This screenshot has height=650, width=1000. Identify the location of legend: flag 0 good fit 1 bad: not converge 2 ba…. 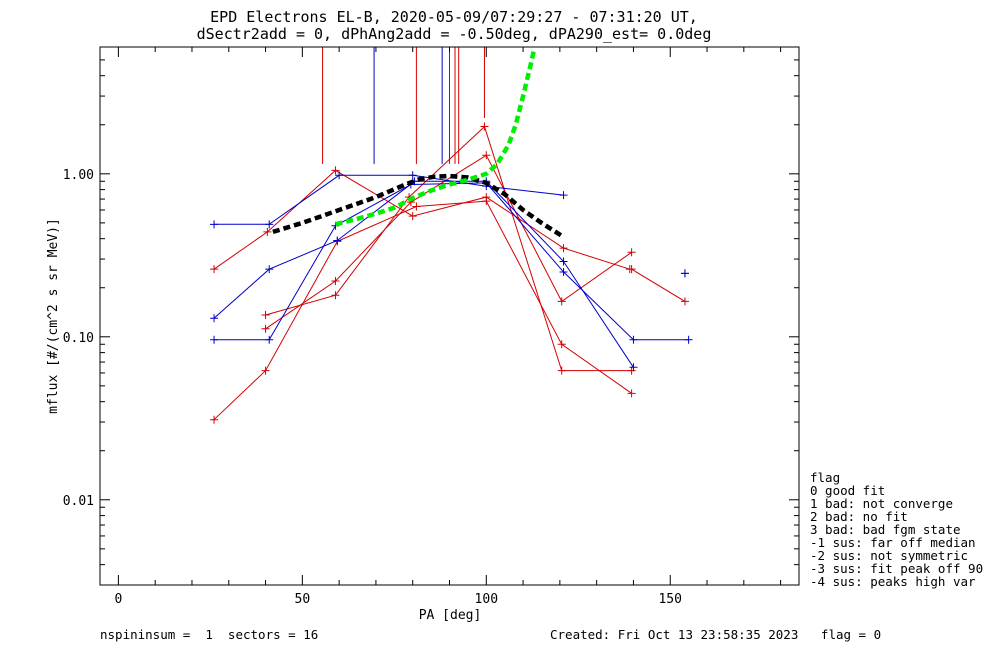
(896, 529).